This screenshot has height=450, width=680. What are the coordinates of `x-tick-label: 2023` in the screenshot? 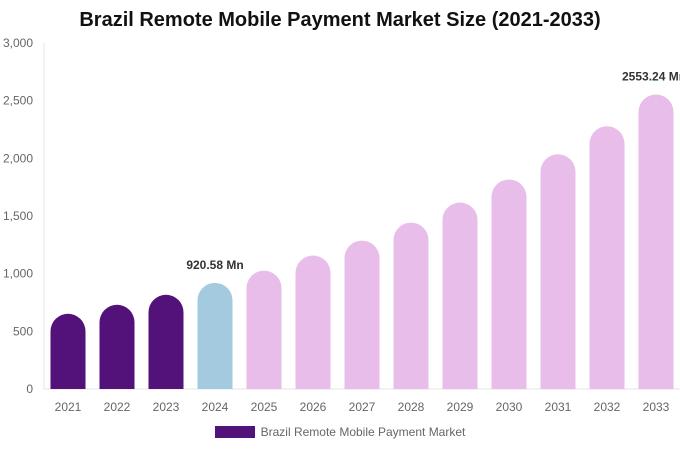 It's located at (166, 407).